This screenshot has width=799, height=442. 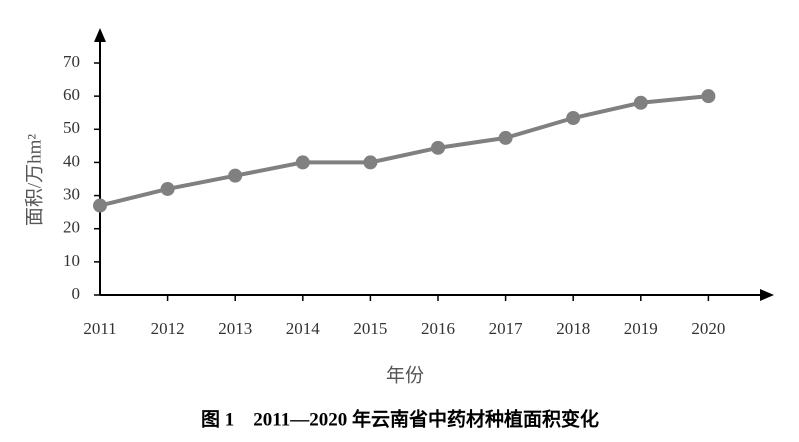 I want to click on y-tick-label: 0, so click(x=76, y=293).